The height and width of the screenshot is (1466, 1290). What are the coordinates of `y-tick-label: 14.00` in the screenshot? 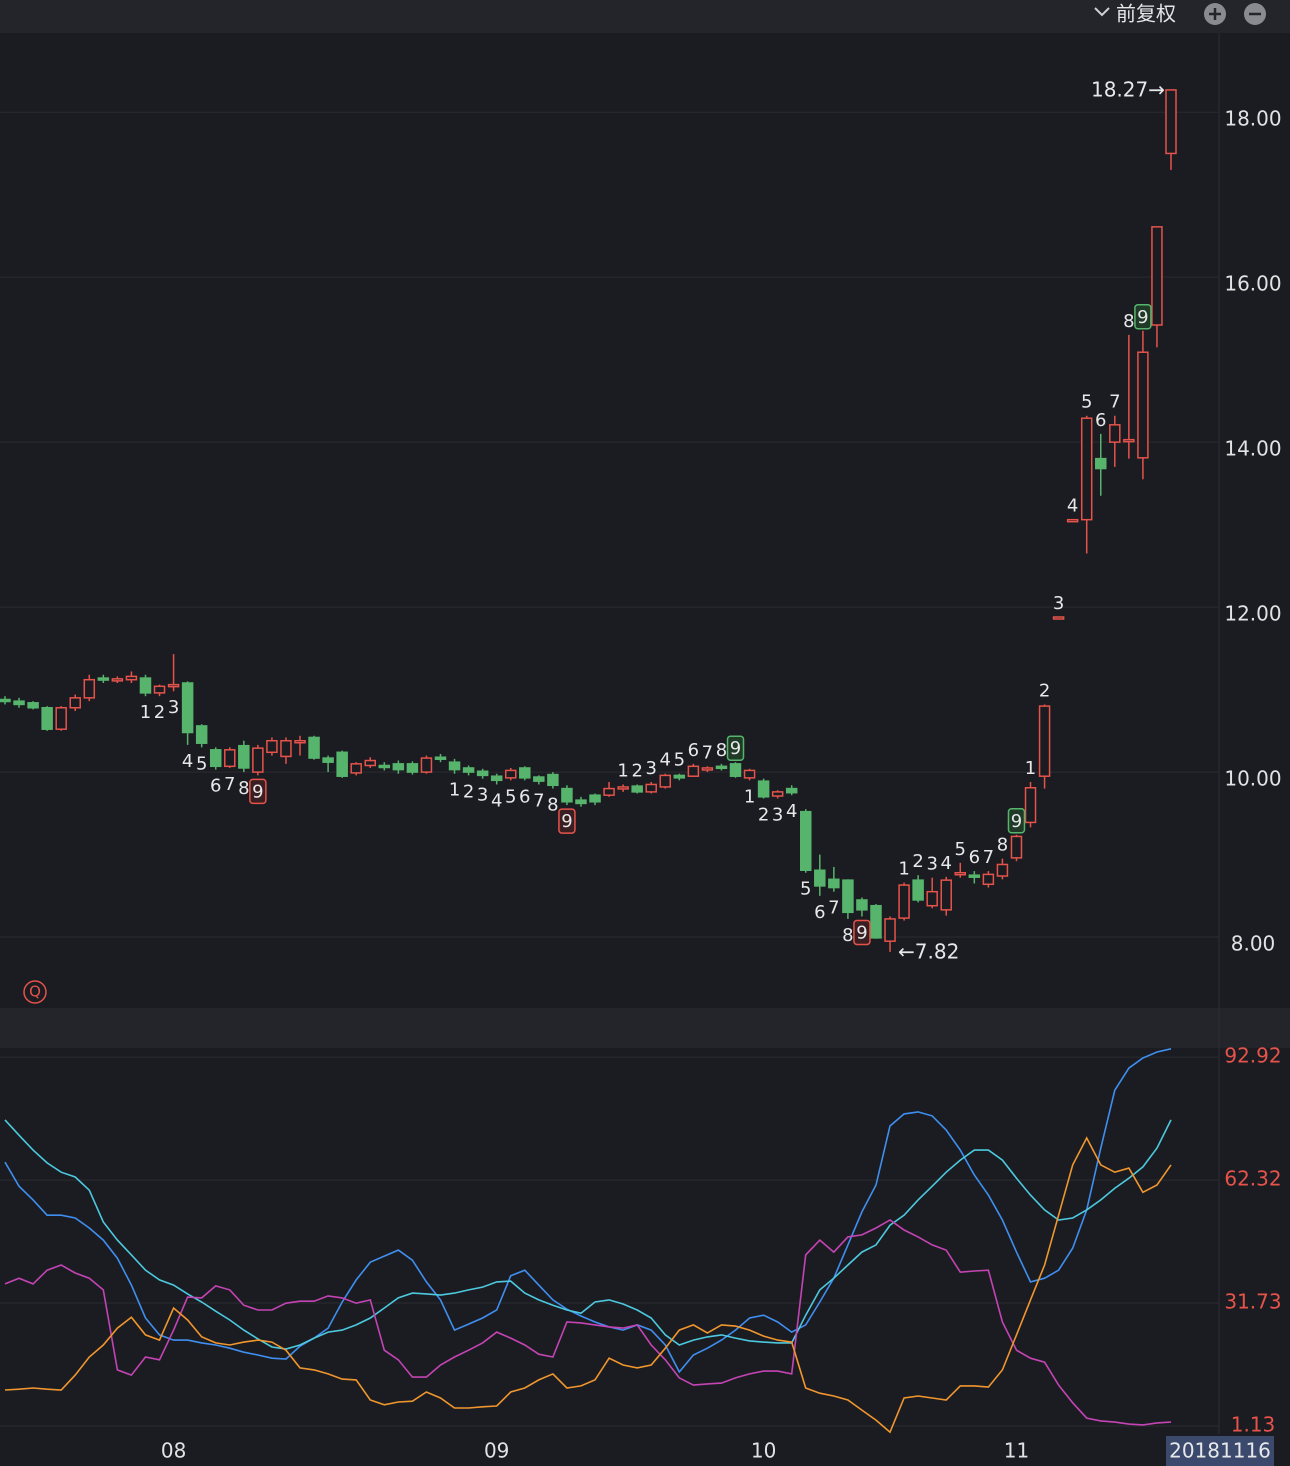 It's located at (1252, 449).